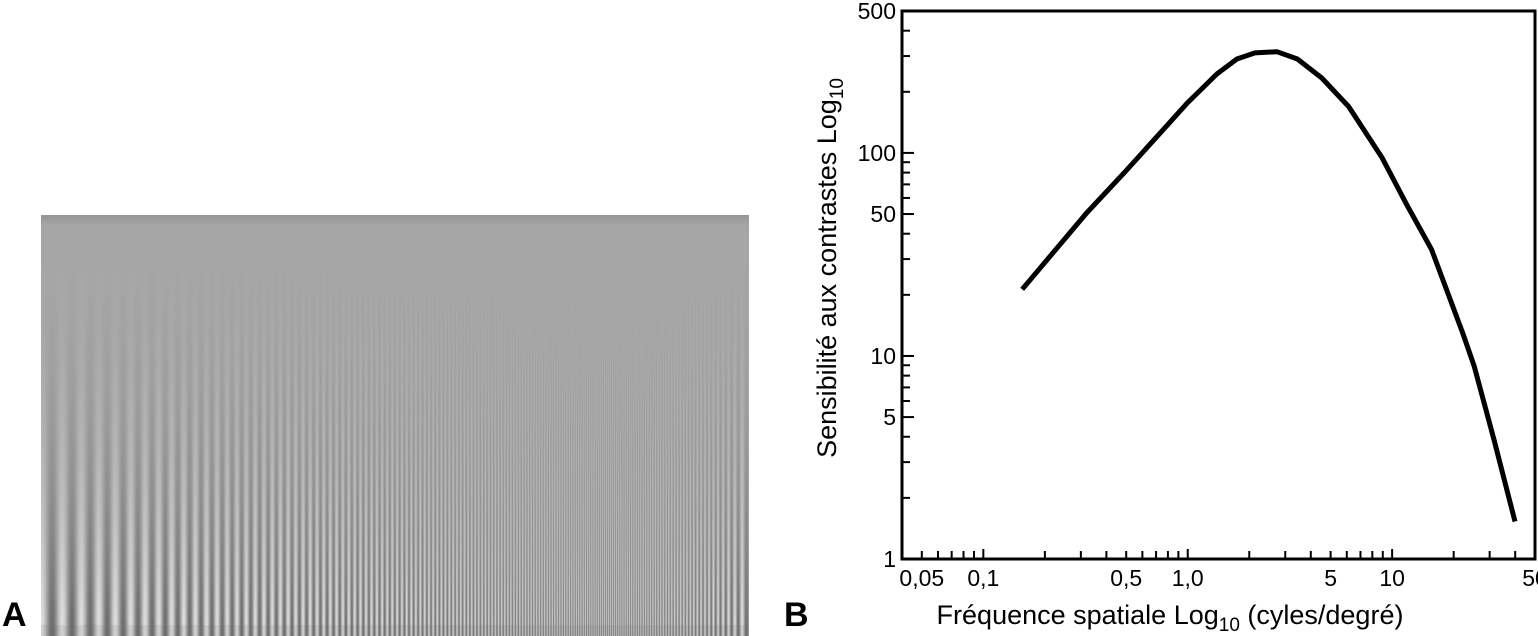 Image resolution: width=1538 pixels, height=636 pixels. What do you see at coordinates (14, 615) in the screenshot?
I see `panel-letter-a: A` at bounding box center [14, 615].